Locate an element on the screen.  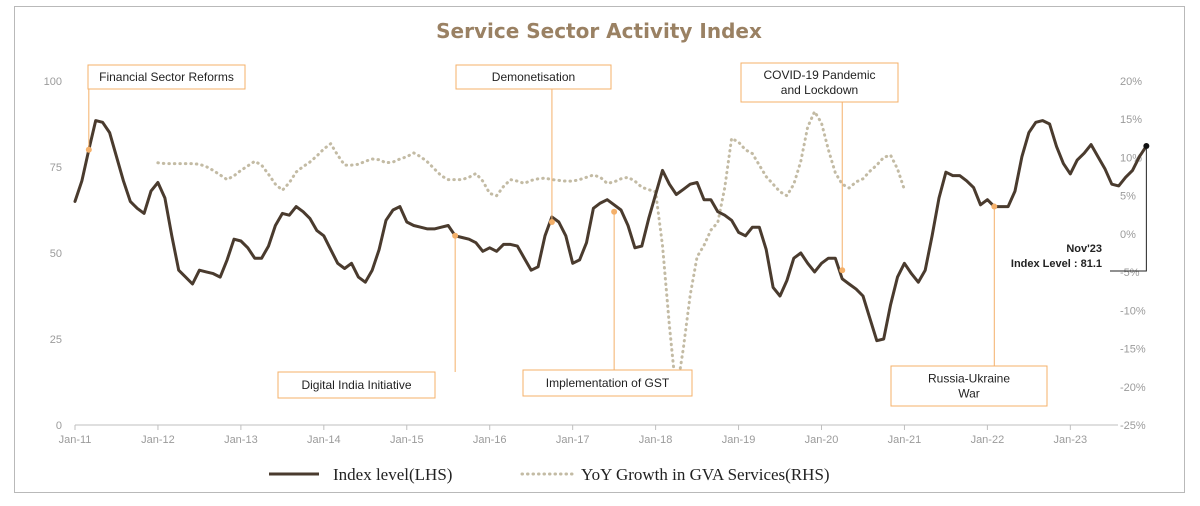
last-point-callout: Nov'23 Index Level : 81.1 is located at coordinates (1080, 207).